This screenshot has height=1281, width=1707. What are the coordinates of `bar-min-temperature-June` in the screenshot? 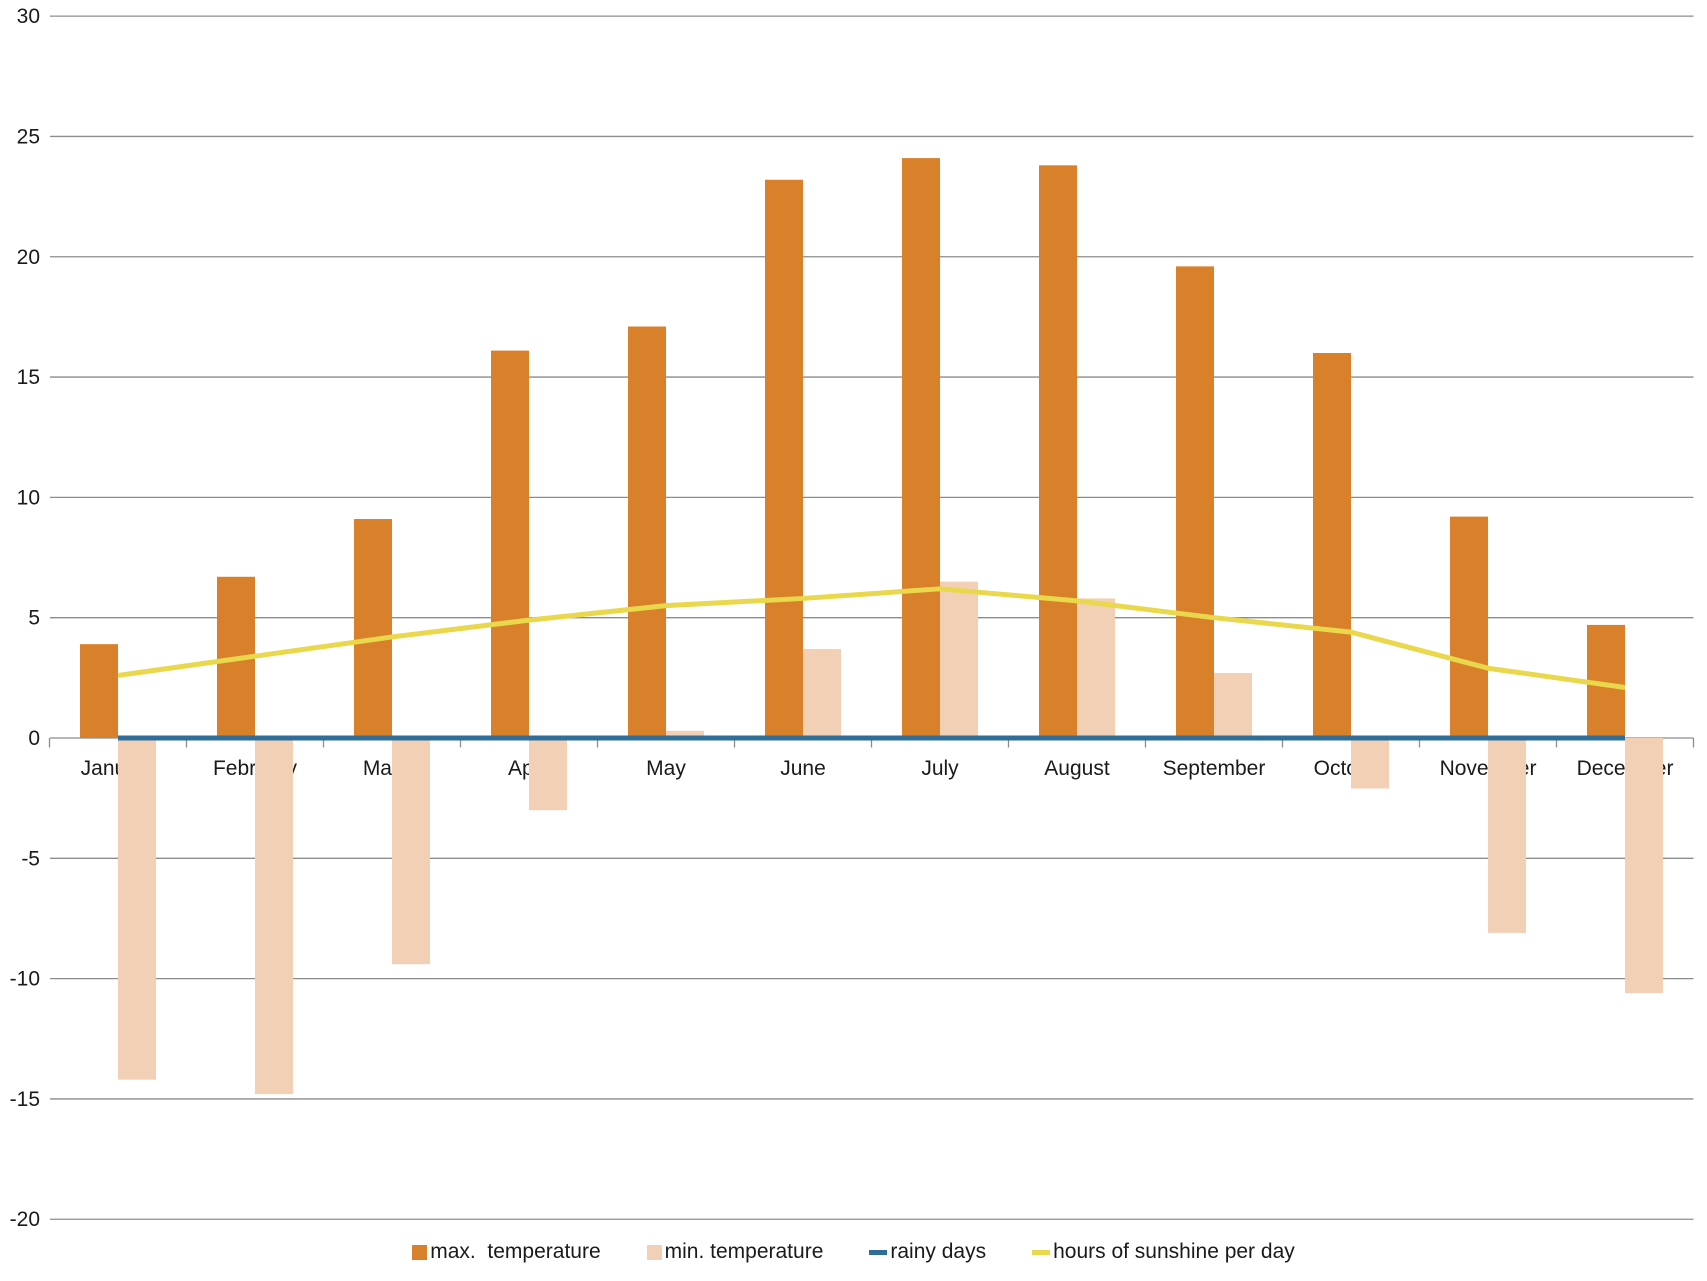 It's located at (822, 693).